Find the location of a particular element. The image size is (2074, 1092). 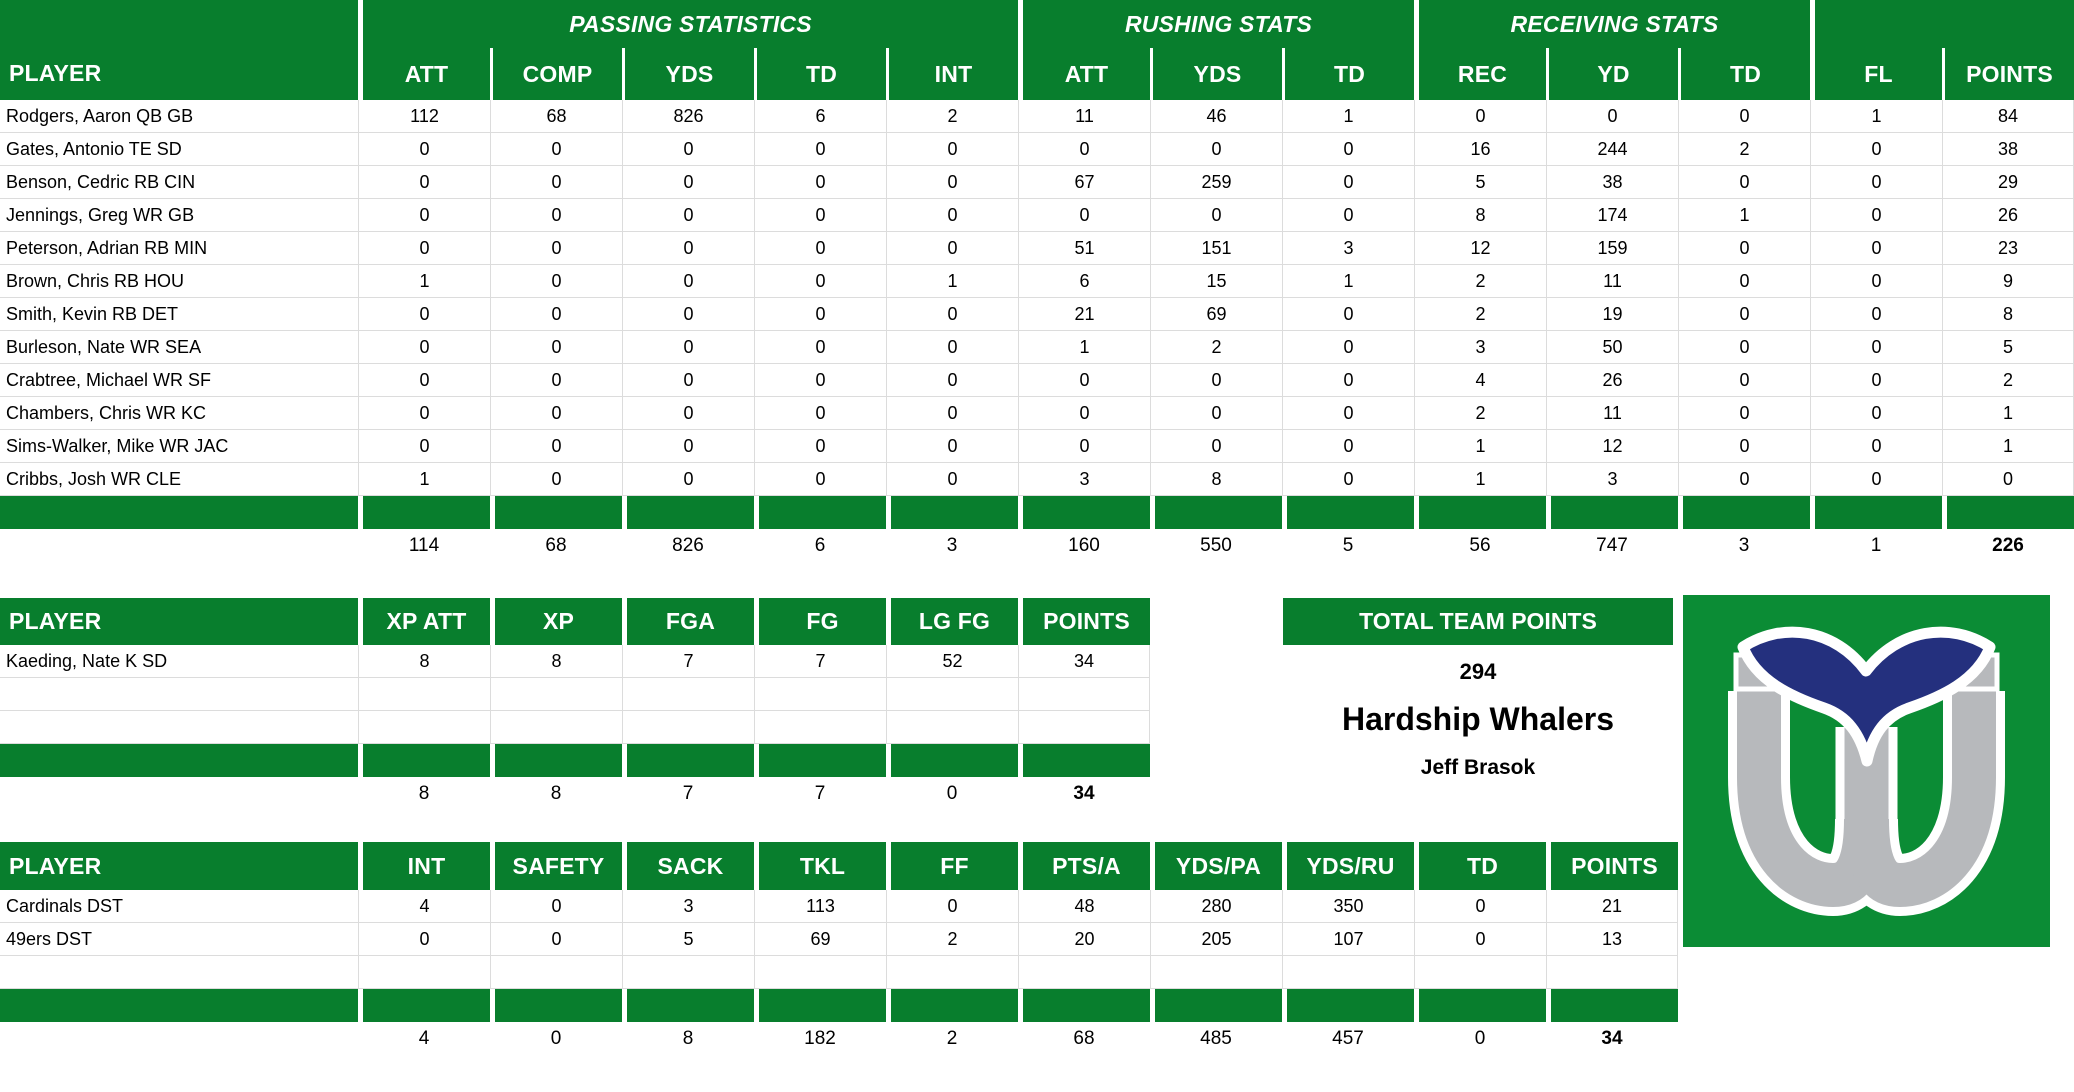

column-header-pts-a: PTS/A is located at coordinates (1084, 866).